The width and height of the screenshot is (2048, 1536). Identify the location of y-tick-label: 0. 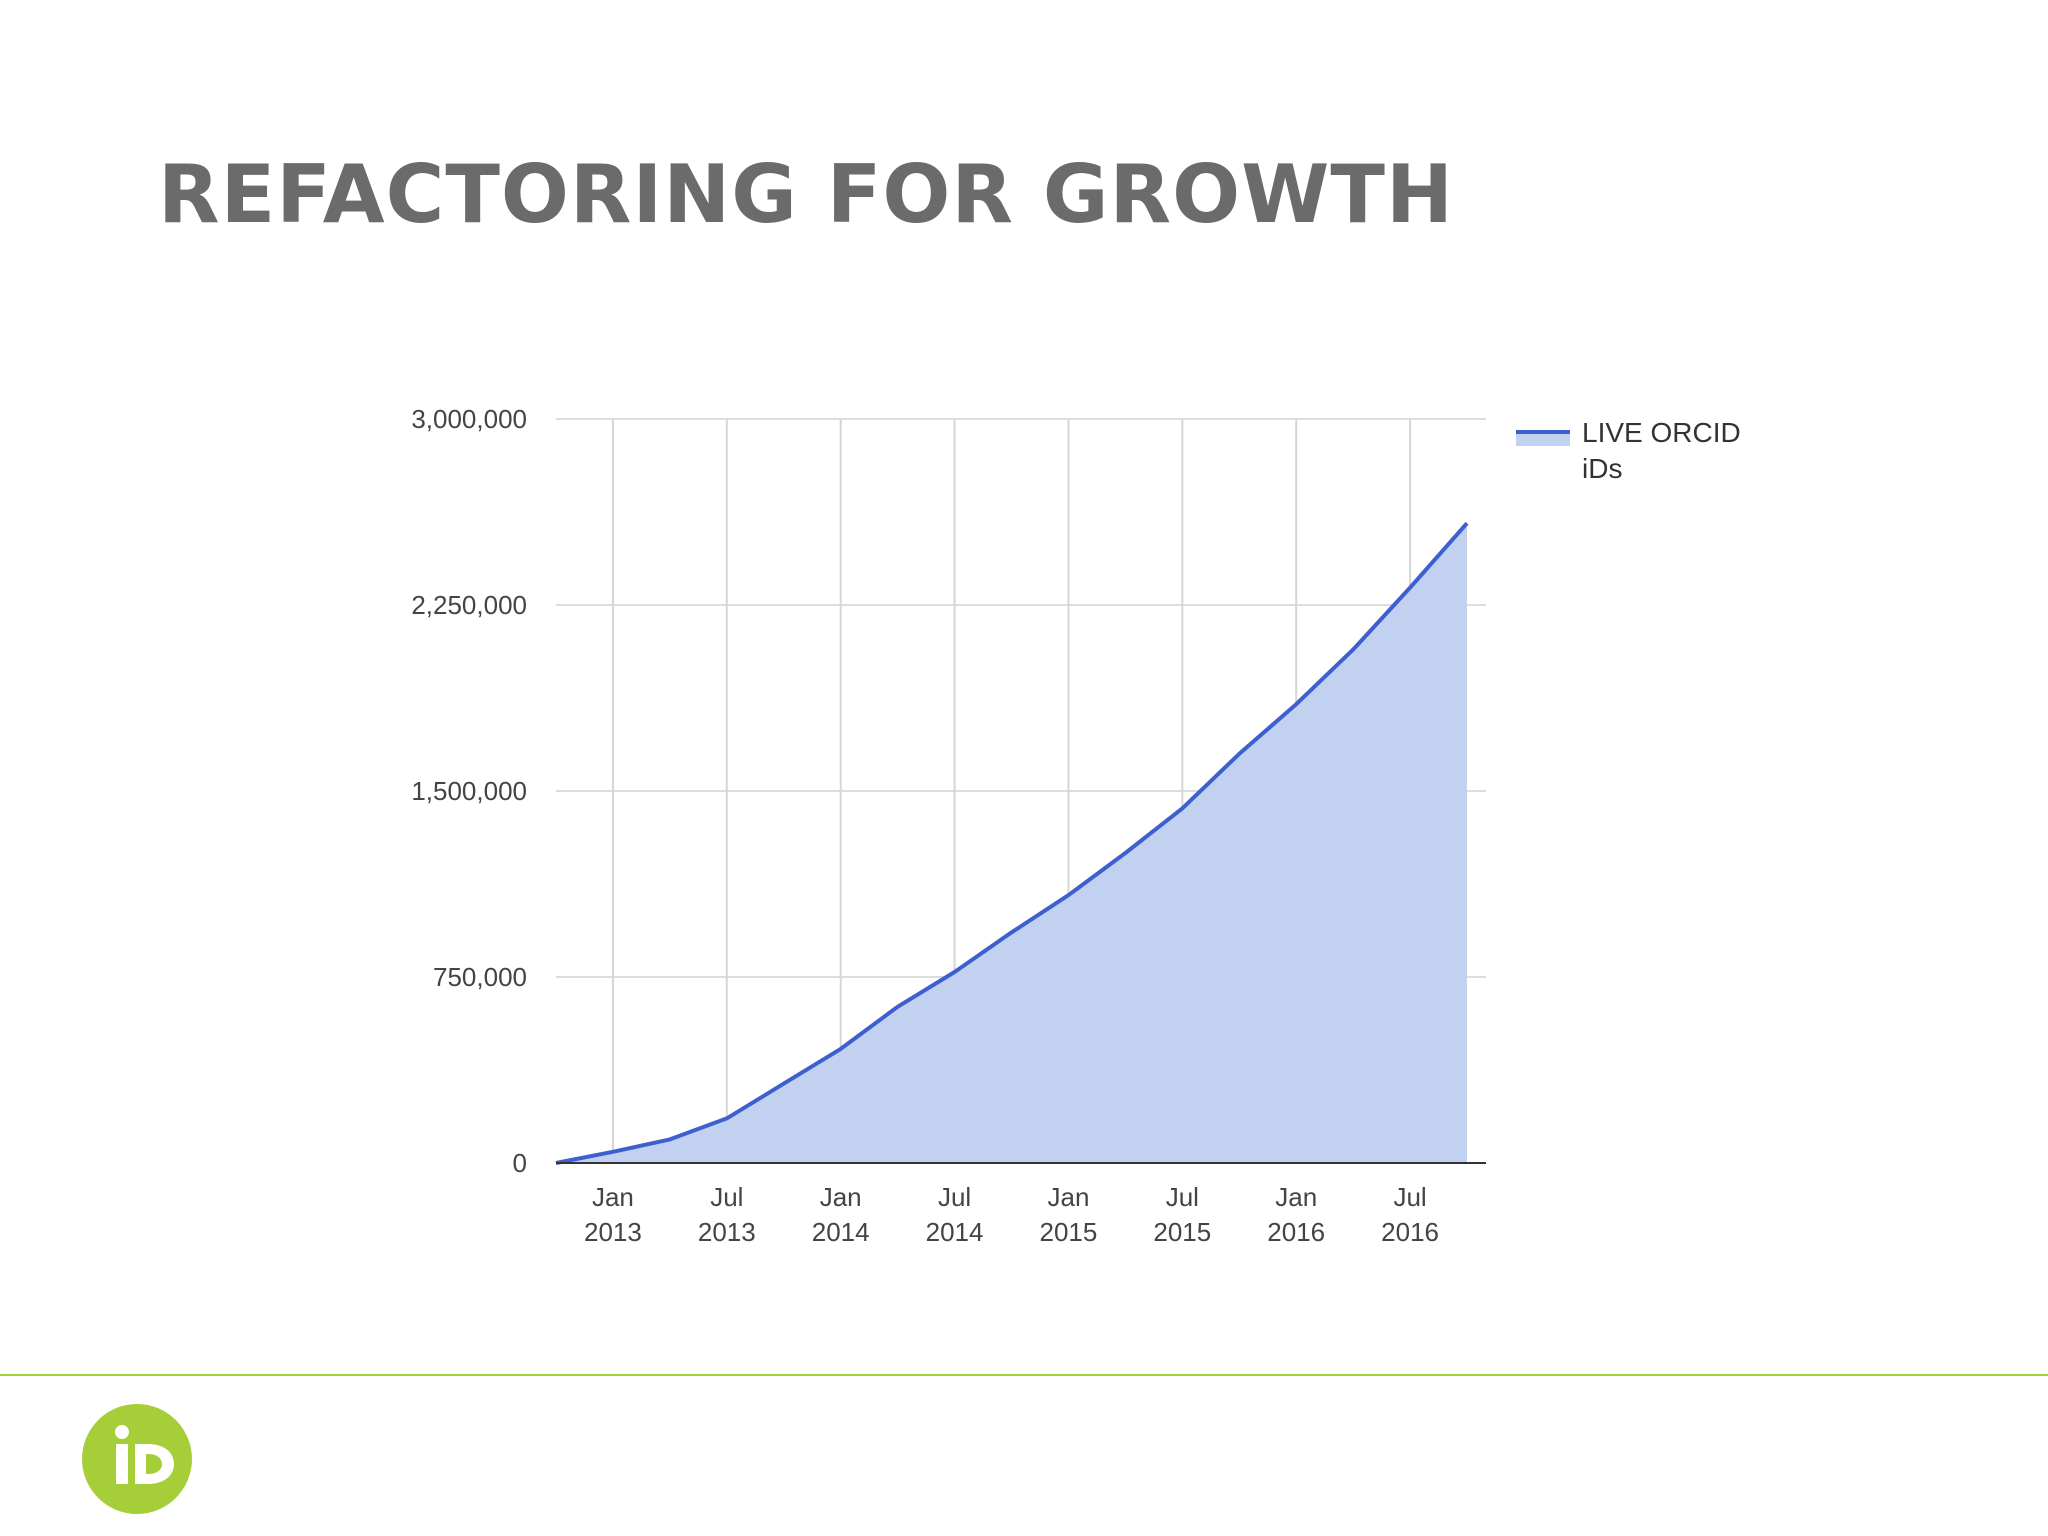
(520, 1163).